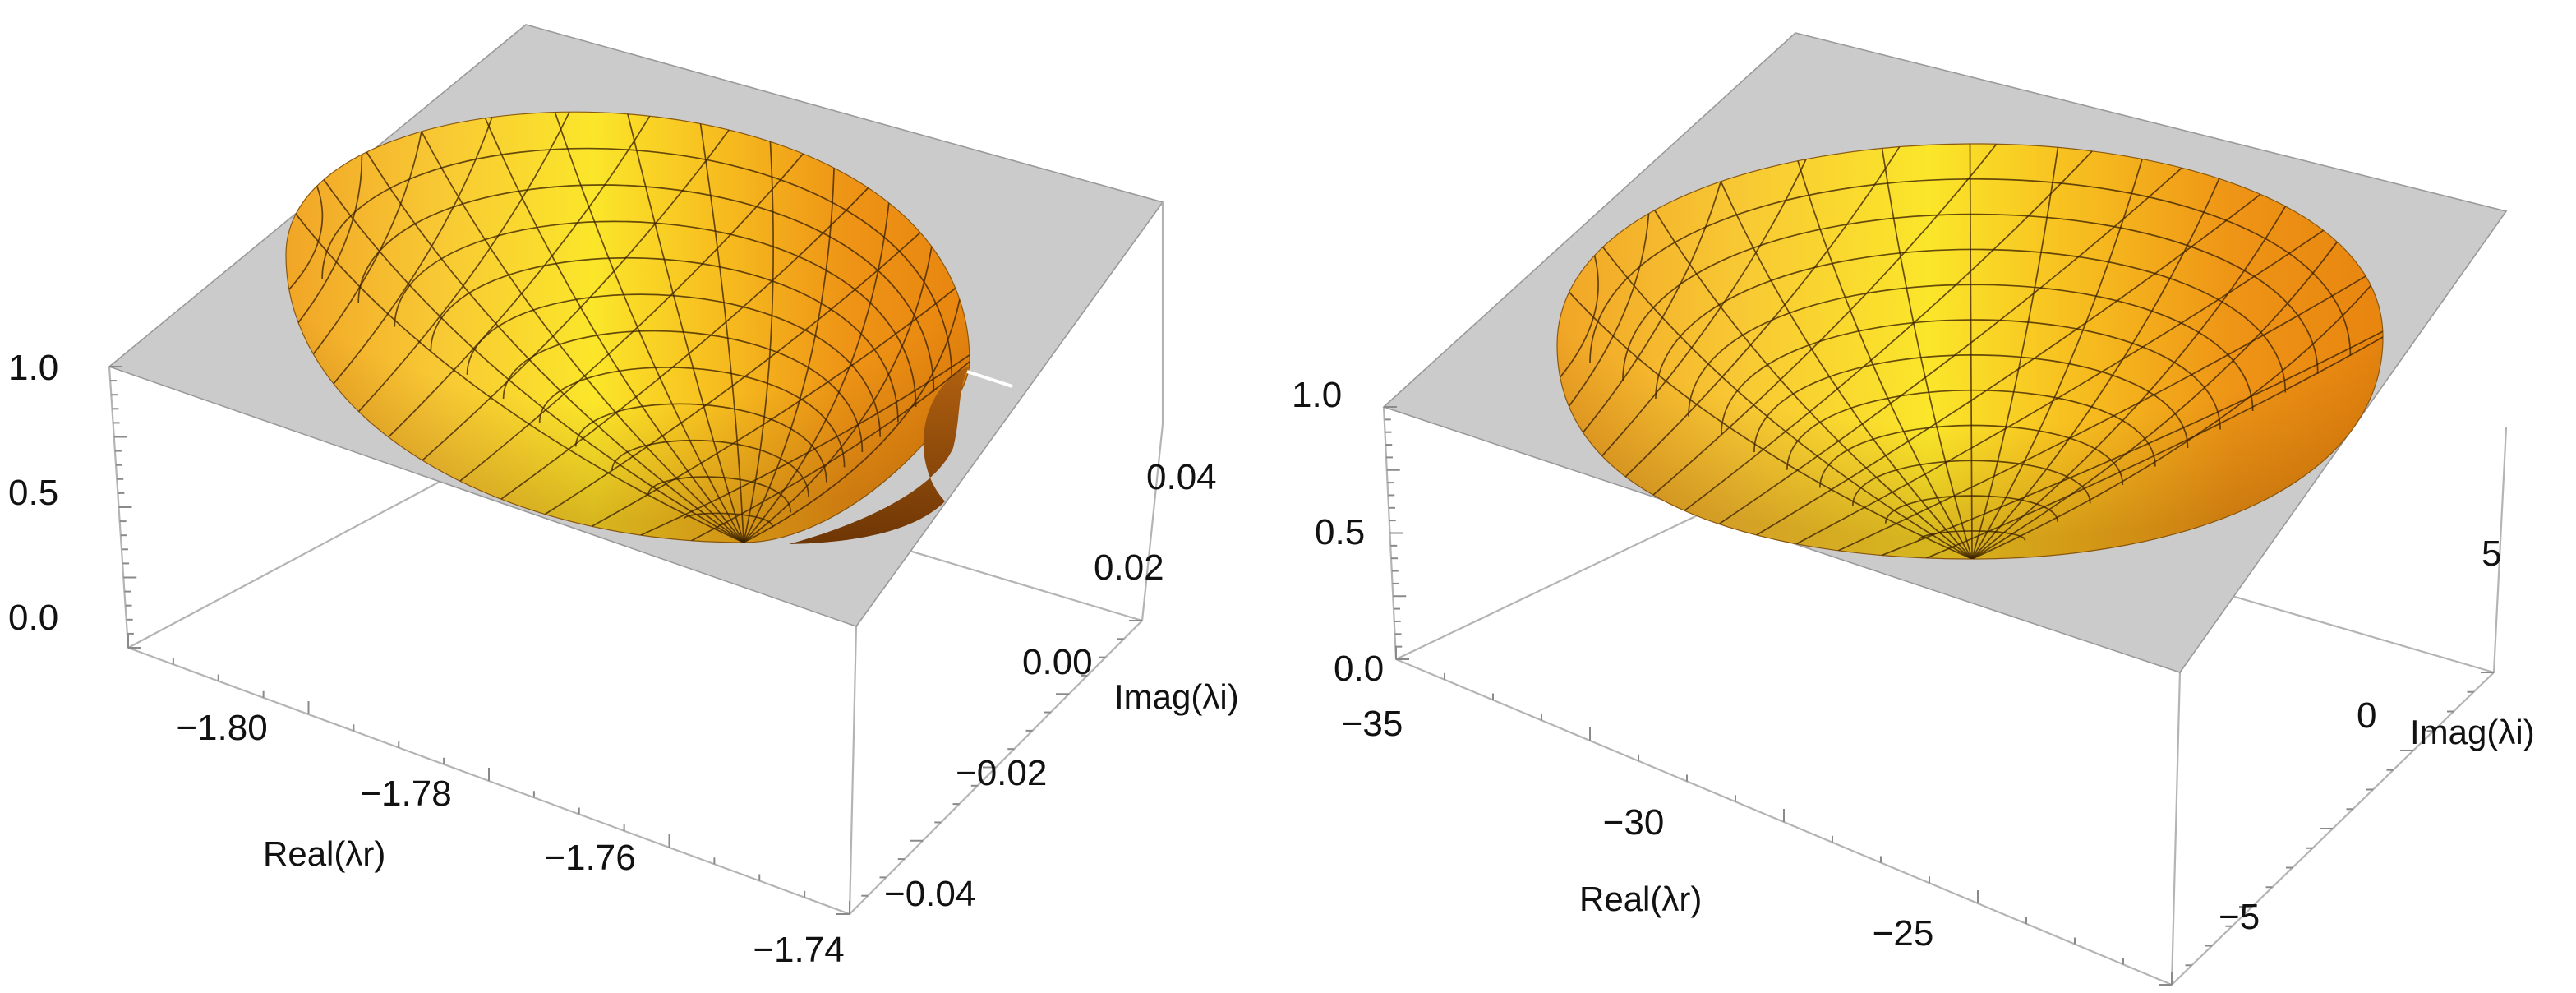 Image resolution: width=2576 pixels, height=993 pixels. I want to click on left-x-axis-label: Real(λr), so click(324, 853).